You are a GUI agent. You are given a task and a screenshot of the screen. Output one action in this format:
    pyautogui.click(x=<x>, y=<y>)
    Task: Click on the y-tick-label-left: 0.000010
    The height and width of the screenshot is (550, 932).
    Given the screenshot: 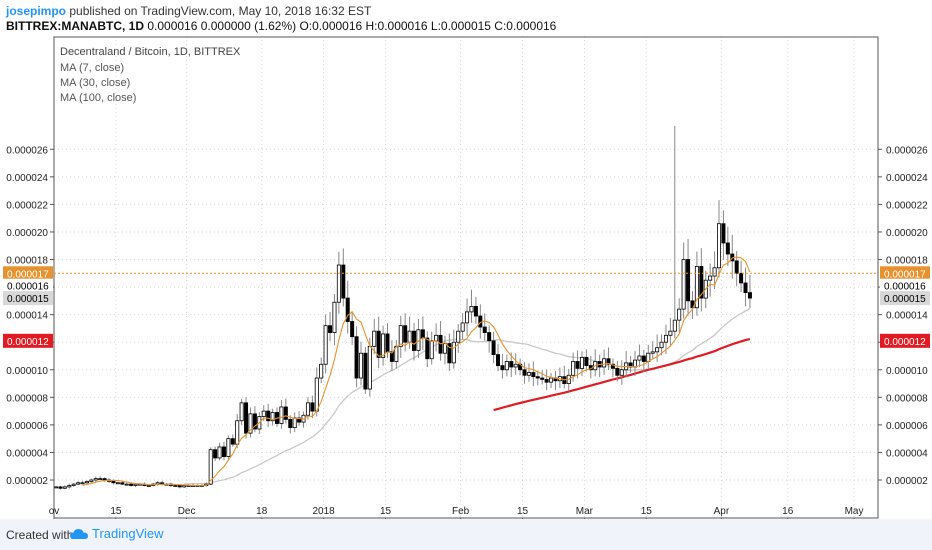 What is the action you would take?
    pyautogui.click(x=27, y=371)
    